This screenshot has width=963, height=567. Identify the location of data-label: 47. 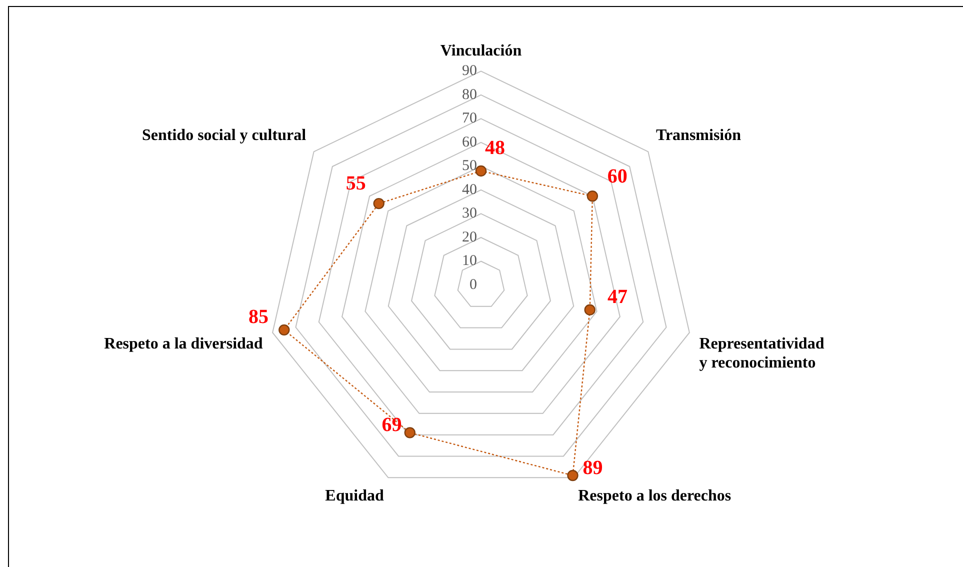
(618, 297).